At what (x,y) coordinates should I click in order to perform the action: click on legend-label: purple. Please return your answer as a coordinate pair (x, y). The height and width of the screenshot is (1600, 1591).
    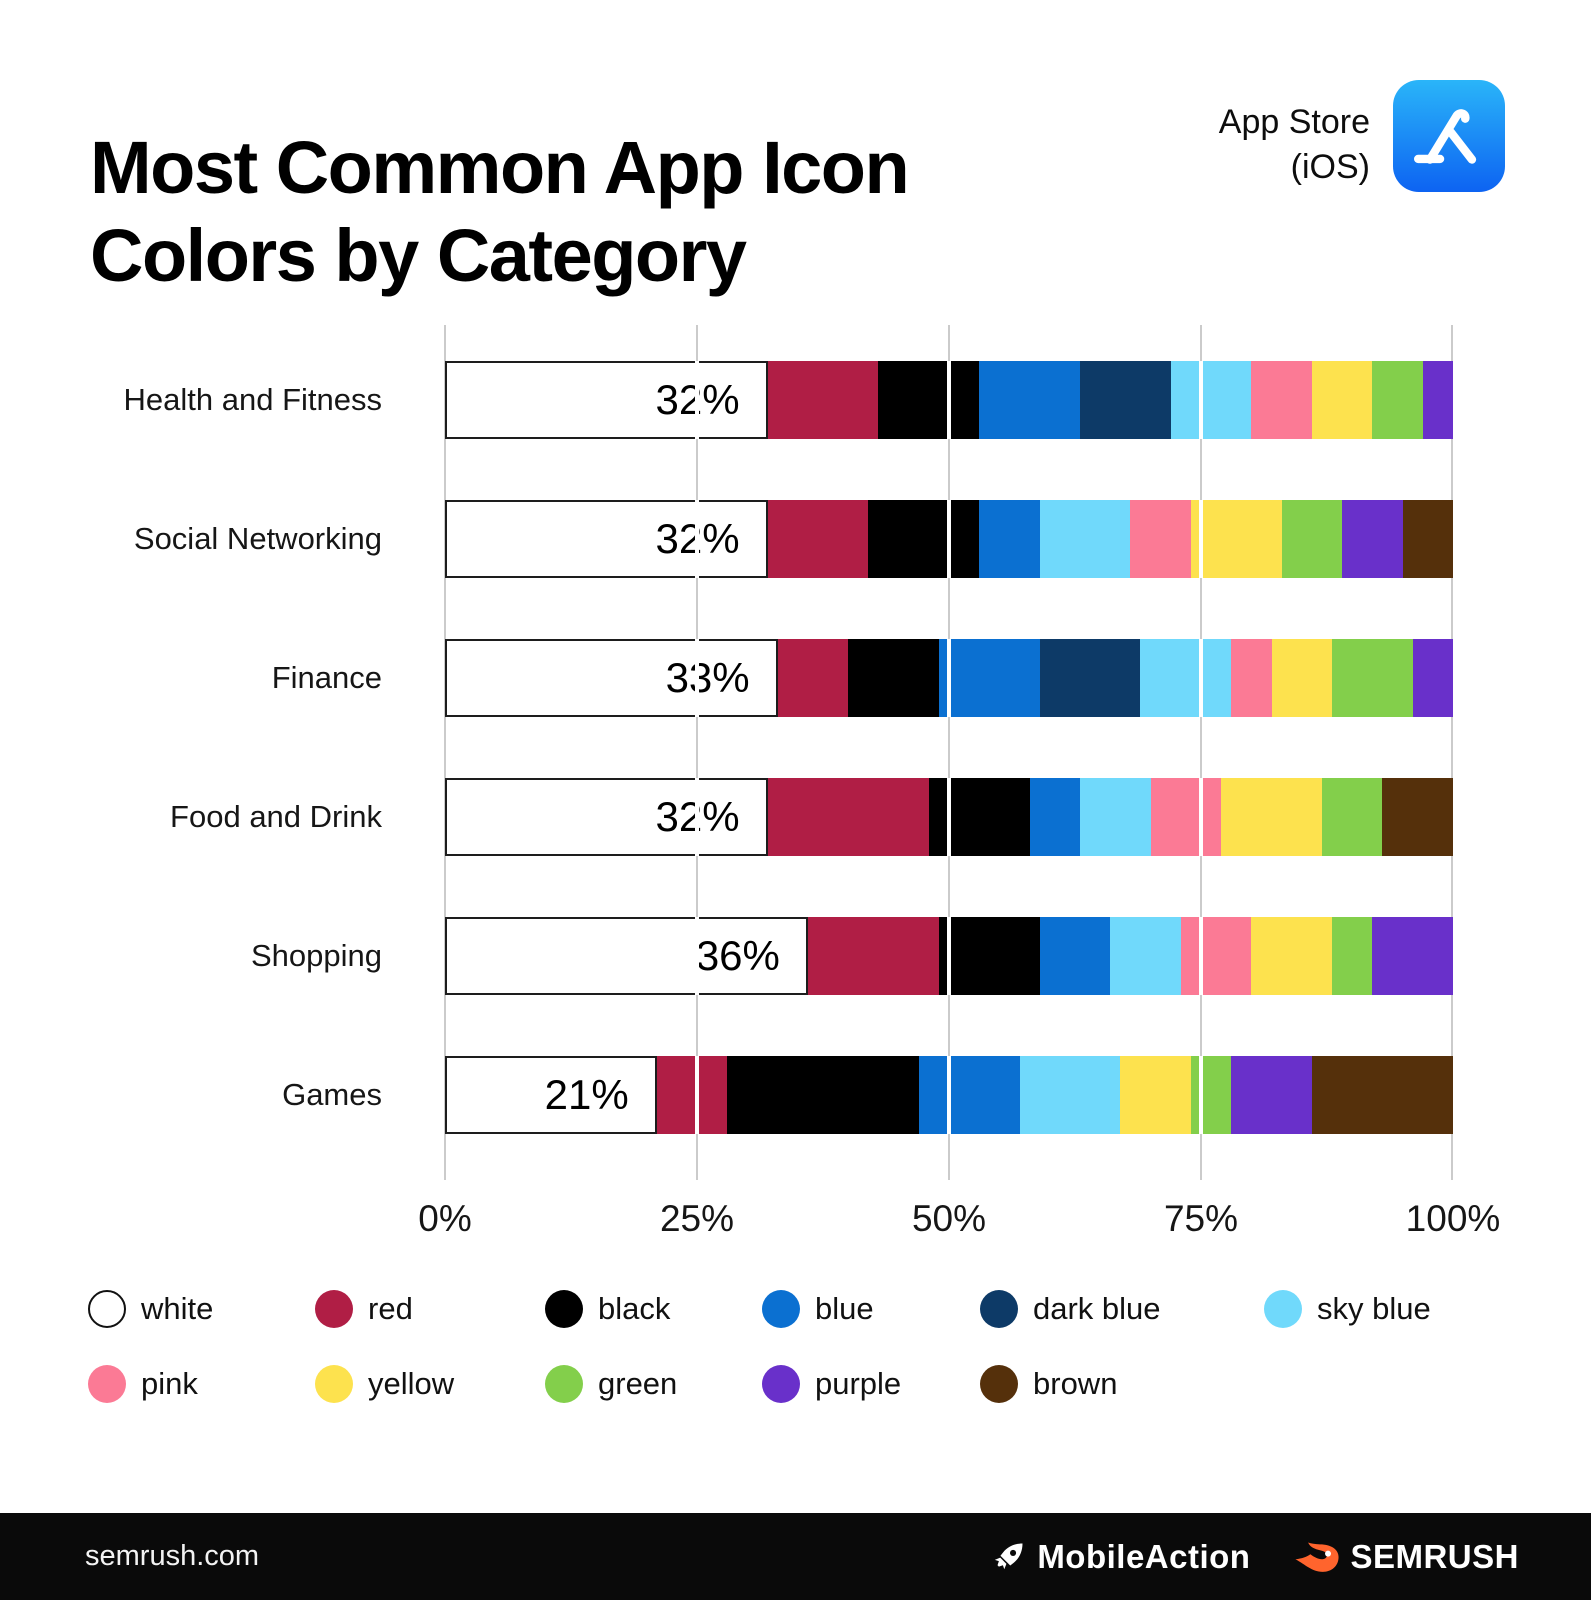
    Looking at the image, I should click on (858, 1383).